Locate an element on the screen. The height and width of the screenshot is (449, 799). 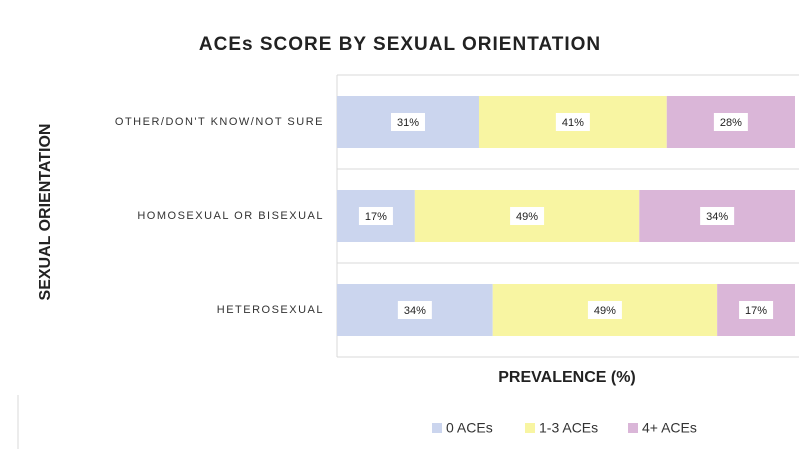
y-tick-label: HOMOSEXUAL OR BISEXUAL is located at coordinates (230, 216).